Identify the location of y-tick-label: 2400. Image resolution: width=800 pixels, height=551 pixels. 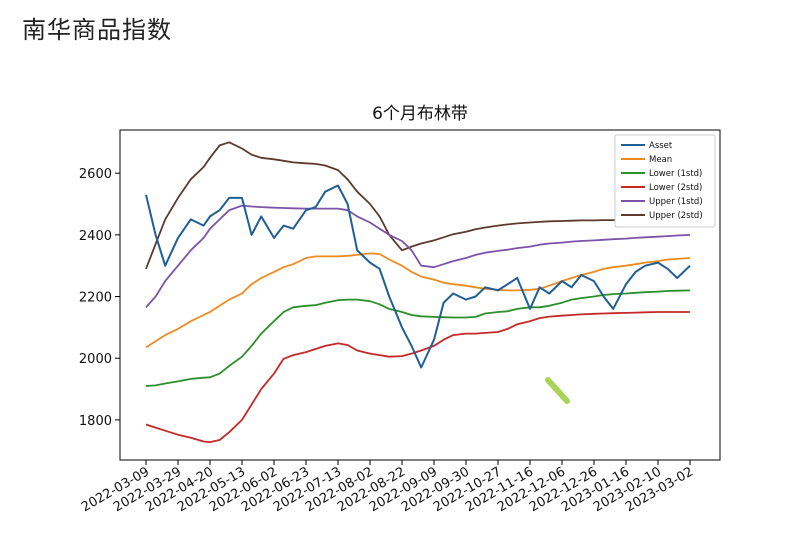
(95, 236).